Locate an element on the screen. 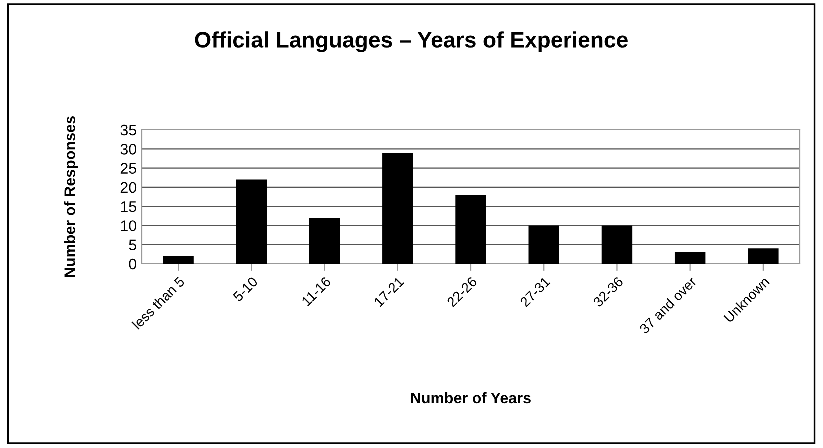 This screenshot has height=448, width=823. y-tick-label: 5 is located at coordinates (132, 245).